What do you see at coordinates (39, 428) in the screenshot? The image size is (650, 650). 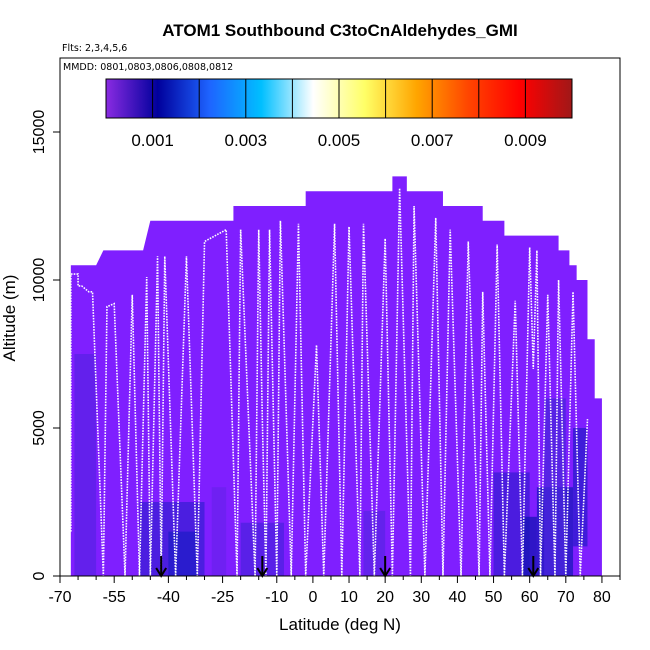 I see `y-tick-label: 5000` at bounding box center [39, 428].